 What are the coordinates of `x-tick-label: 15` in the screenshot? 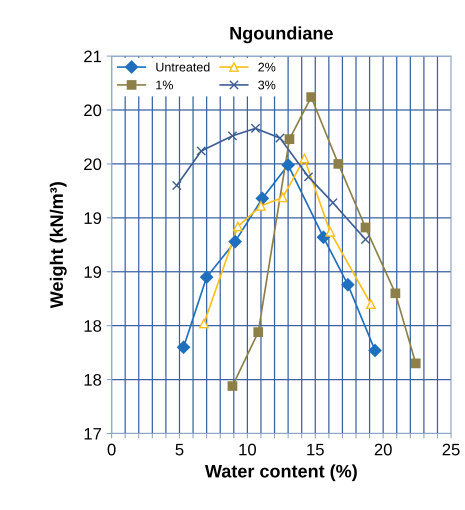 It's located at (315, 450).